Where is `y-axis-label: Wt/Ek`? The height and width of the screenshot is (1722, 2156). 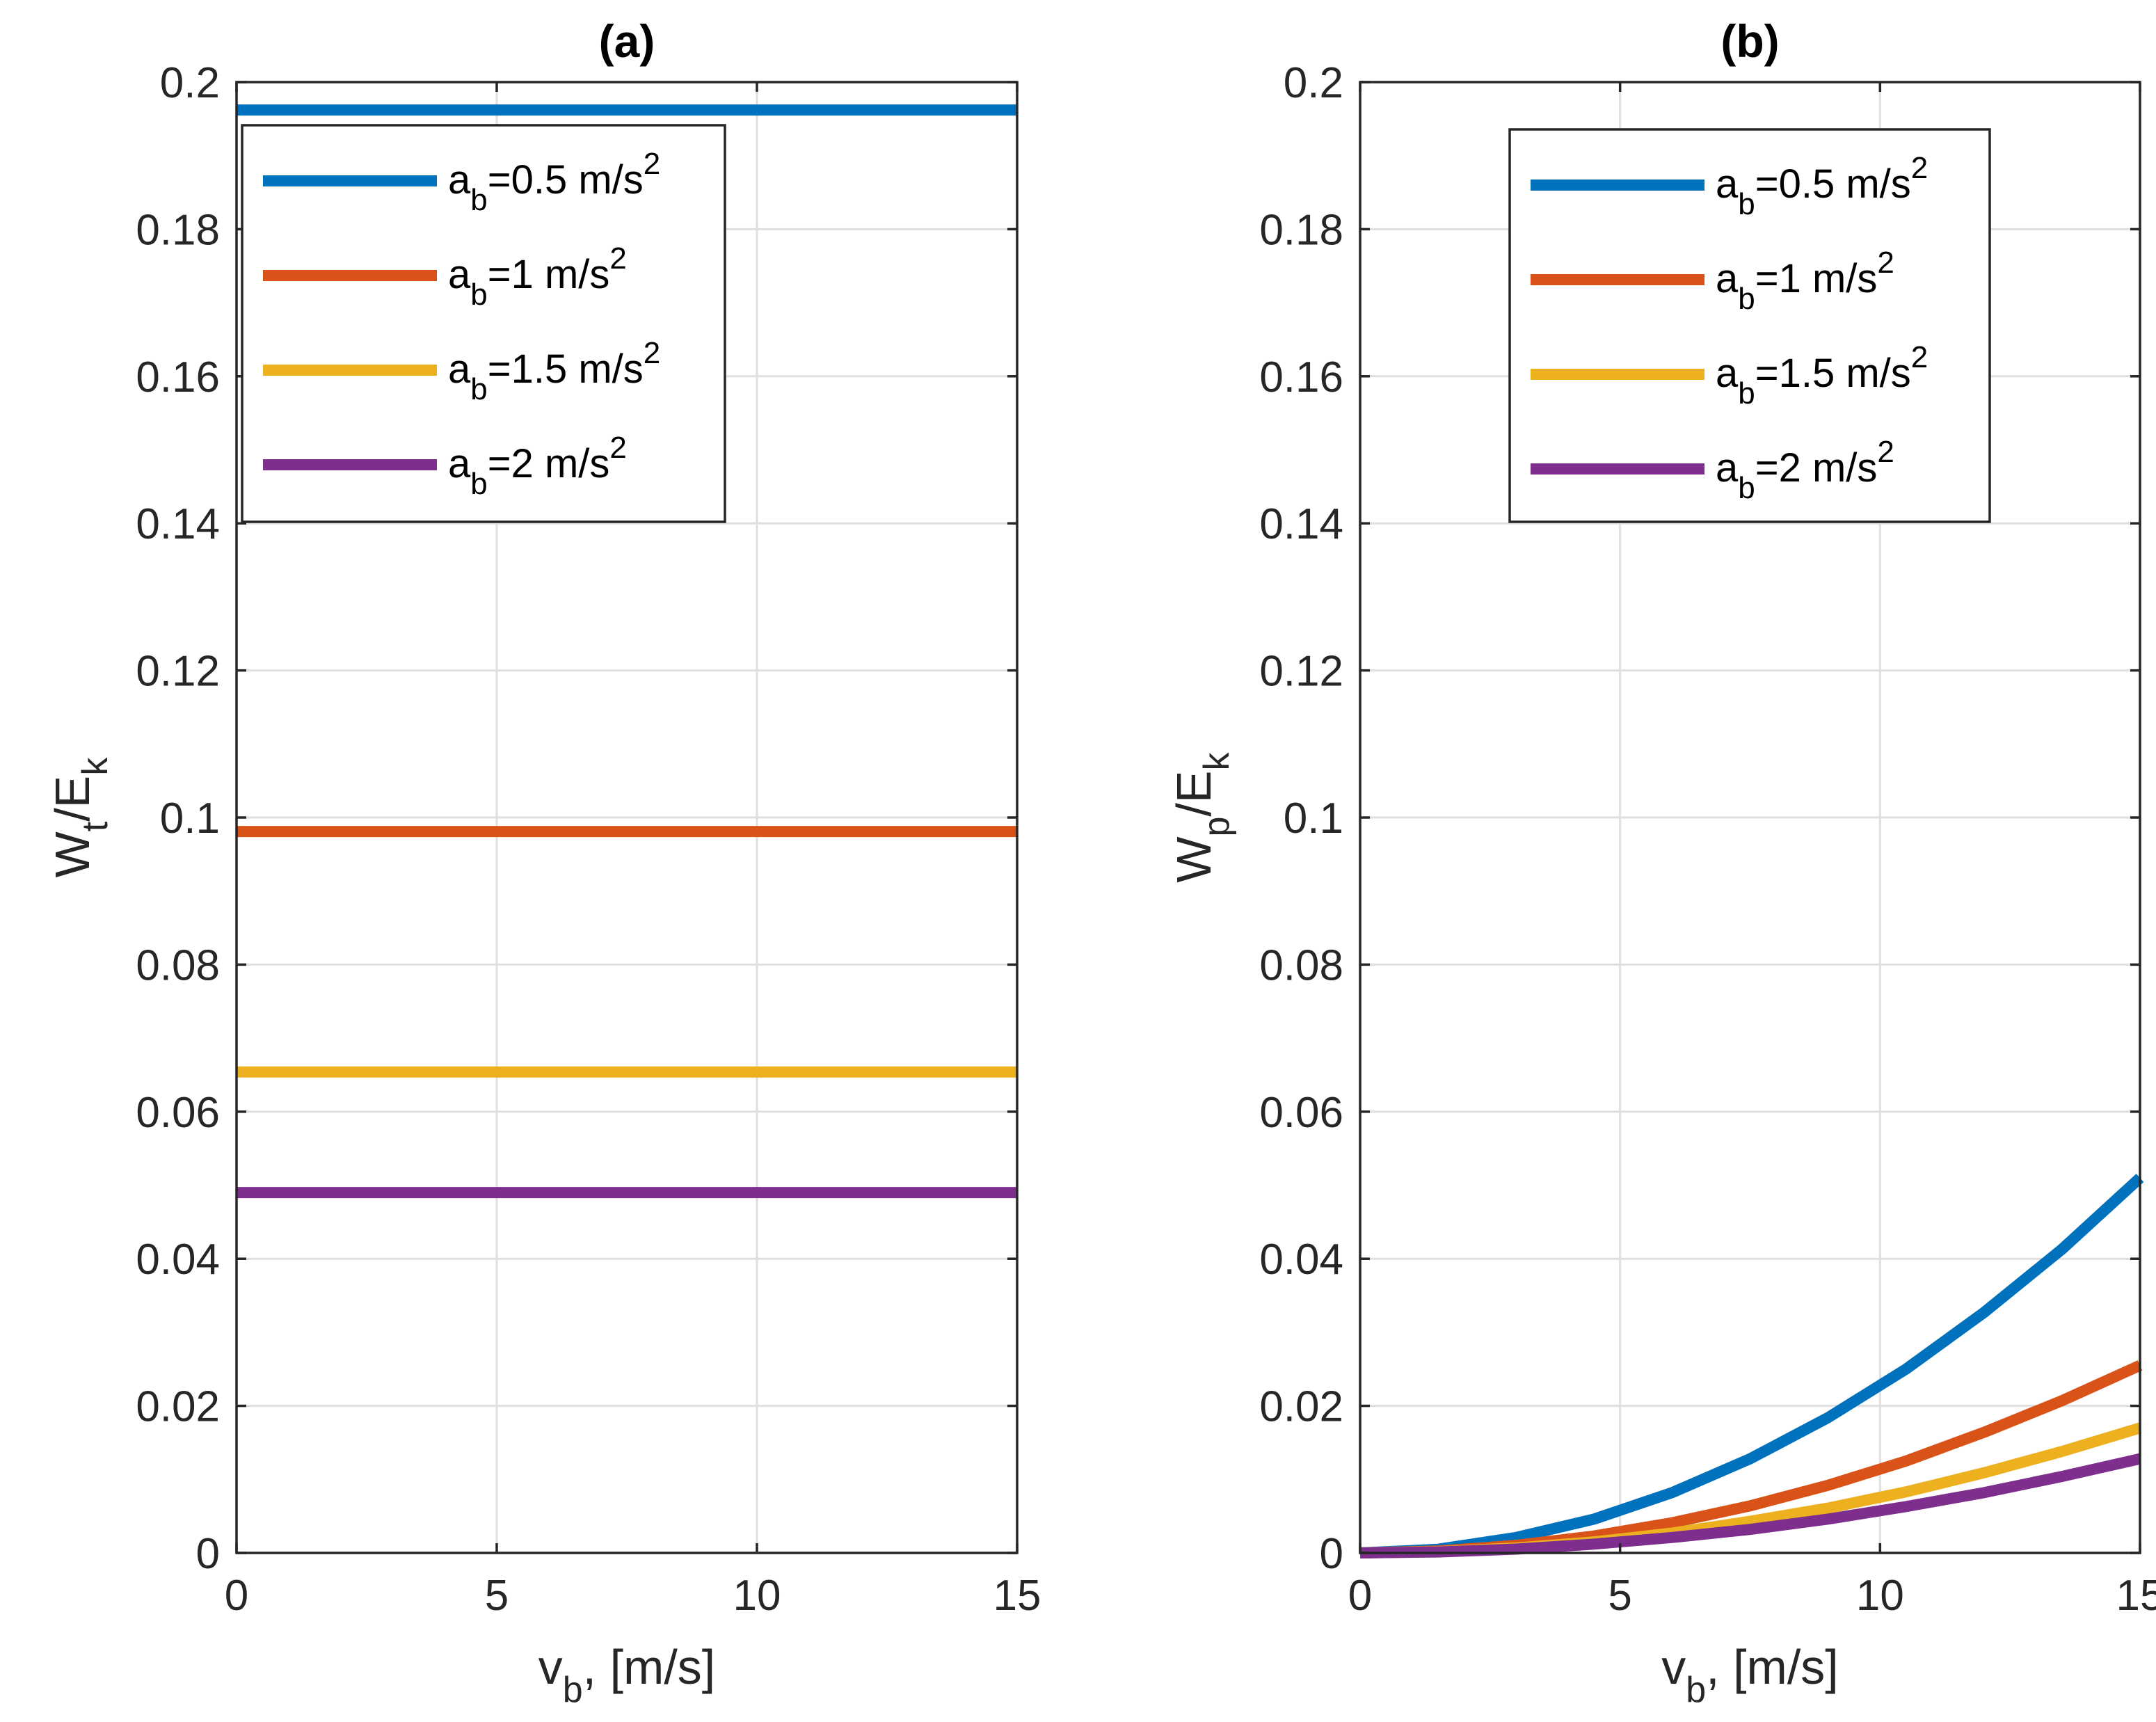
y-axis-label: Wt/Ek is located at coordinates (80, 818).